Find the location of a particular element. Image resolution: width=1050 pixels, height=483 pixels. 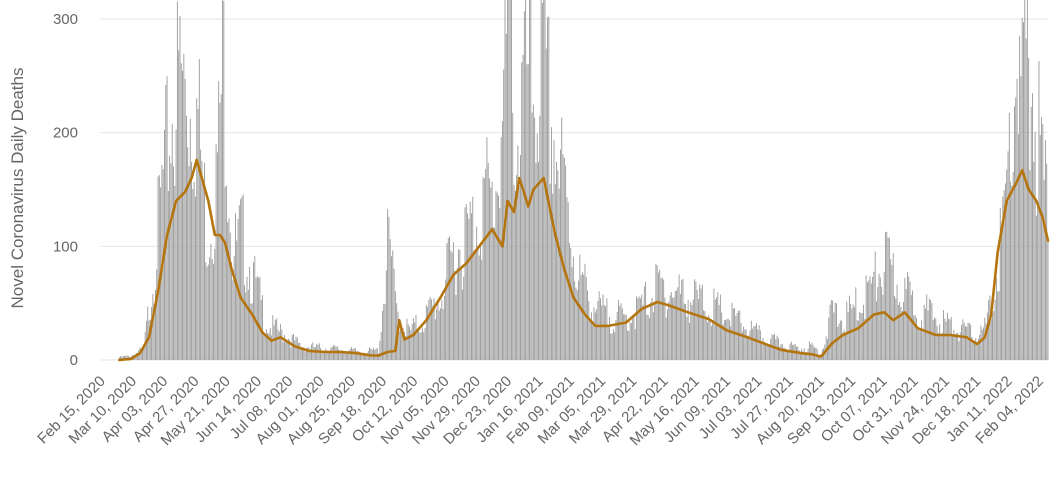

y-axis: 0 100 200 300 is located at coordinates (65, 190).